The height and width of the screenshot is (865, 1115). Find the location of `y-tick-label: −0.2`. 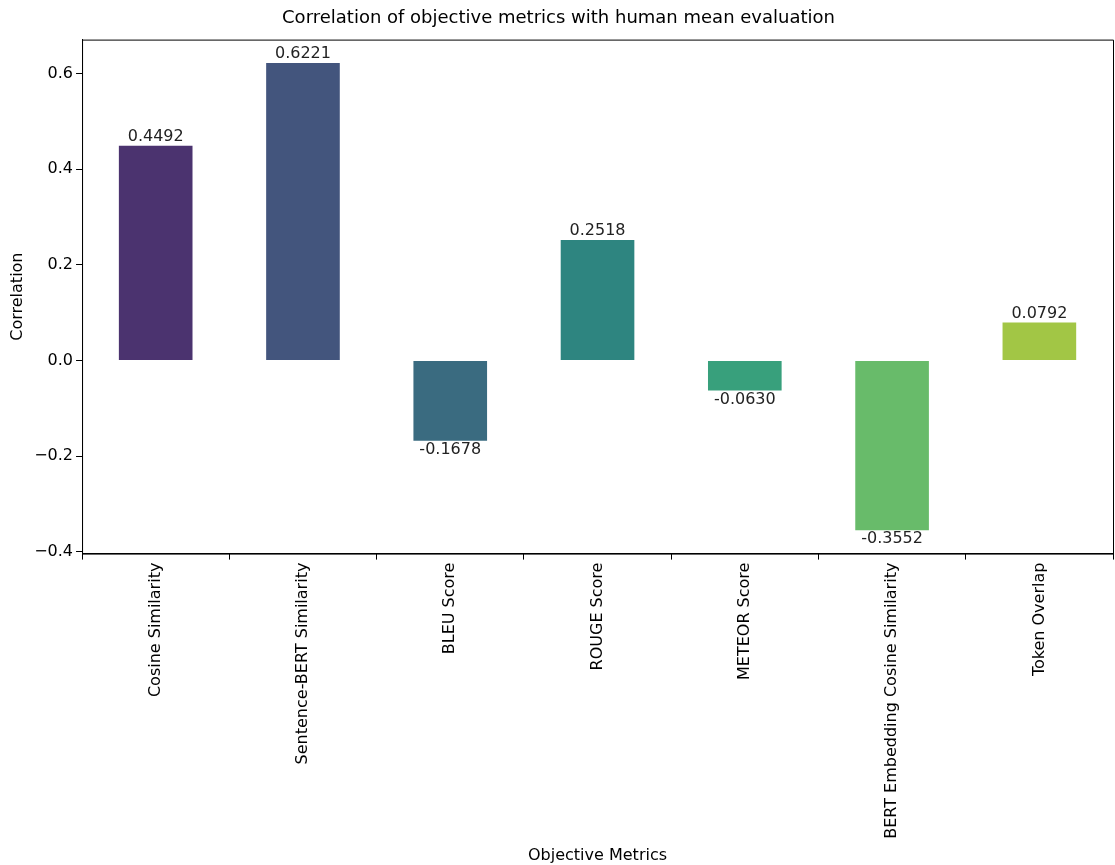

y-tick-label: −0.2 is located at coordinates (54, 455).